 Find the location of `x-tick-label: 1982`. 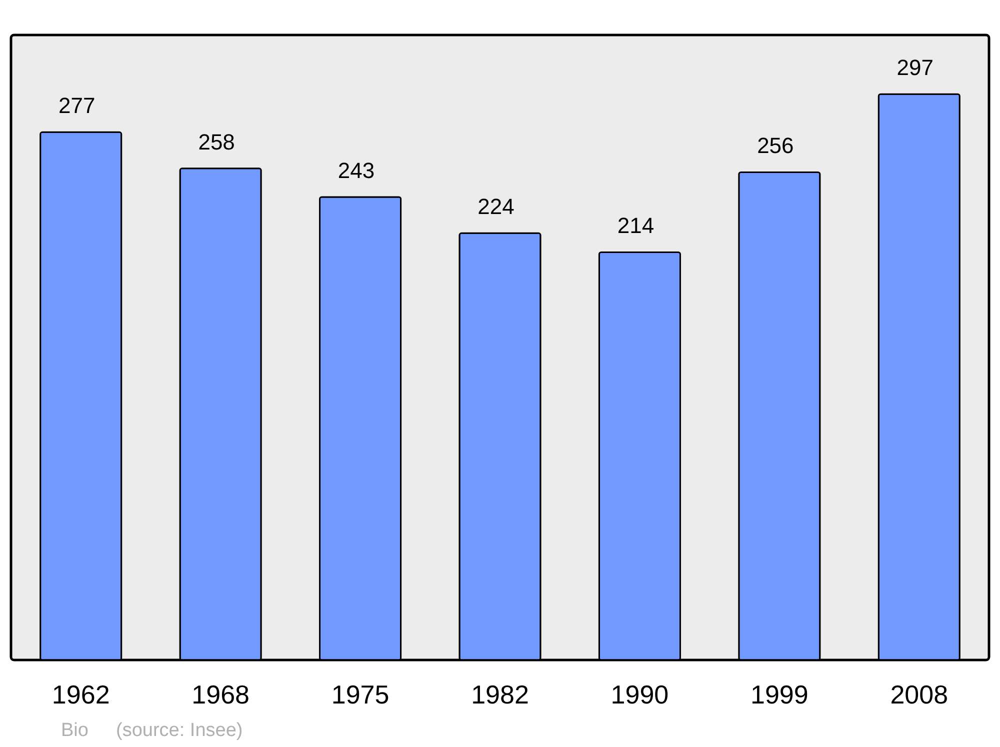

x-tick-label: 1982 is located at coordinates (500, 695).